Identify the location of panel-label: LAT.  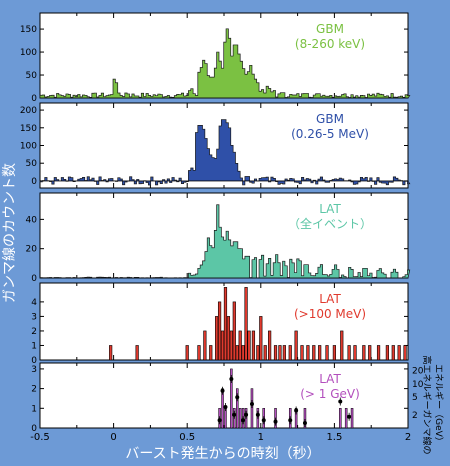
(330, 299).